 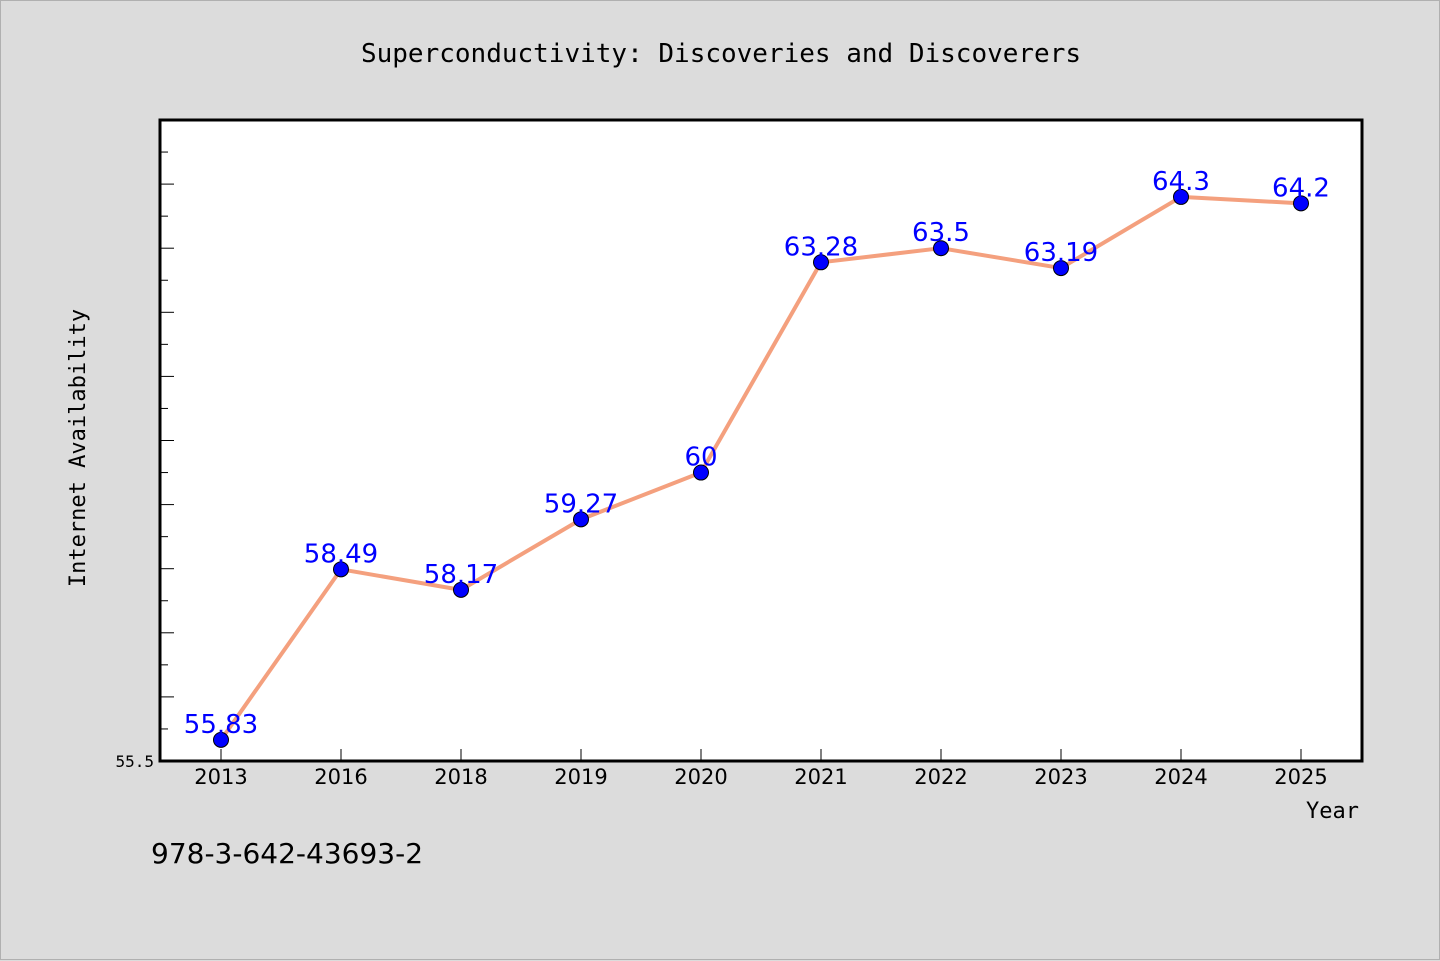 I want to click on x-tick-label: 2016, so click(x=340, y=777).